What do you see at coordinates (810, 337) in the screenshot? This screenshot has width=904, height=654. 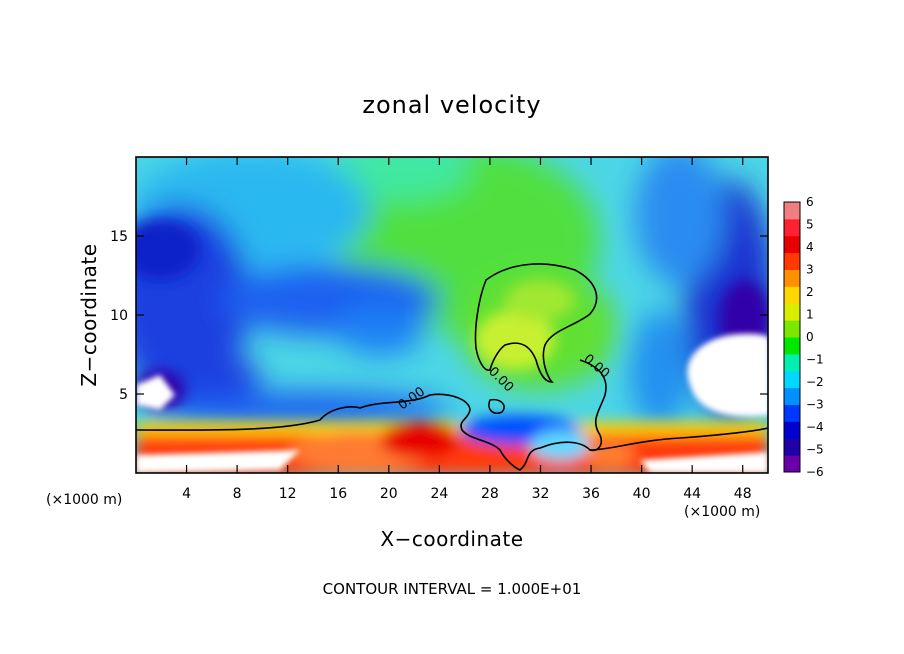 I see `colorbar-label-6: 0` at bounding box center [810, 337].